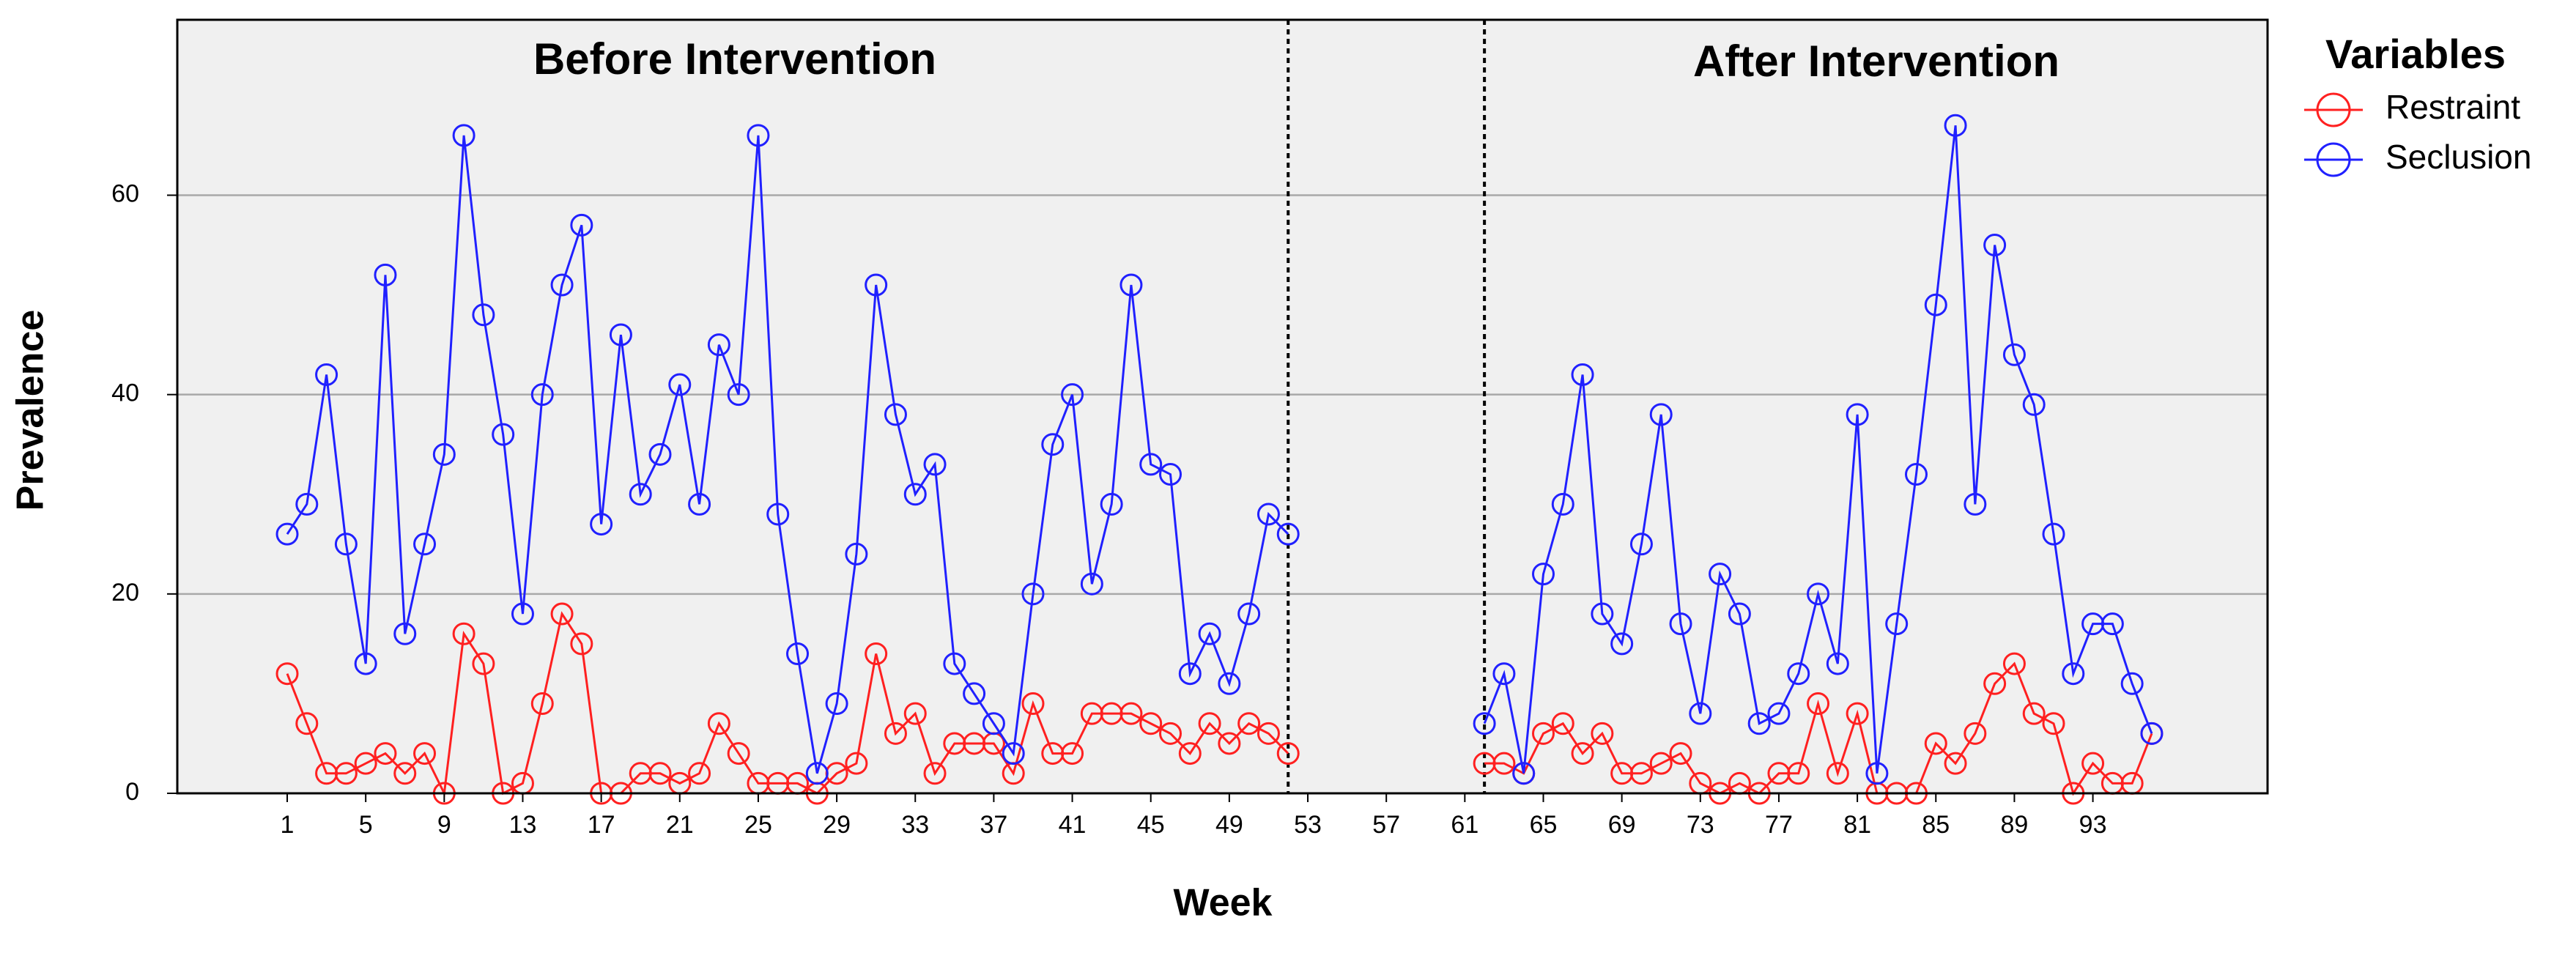 This screenshot has height=953, width=2576. What do you see at coordinates (1229, 825) in the screenshot?
I see `x-tick-label: 49` at bounding box center [1229, 825].